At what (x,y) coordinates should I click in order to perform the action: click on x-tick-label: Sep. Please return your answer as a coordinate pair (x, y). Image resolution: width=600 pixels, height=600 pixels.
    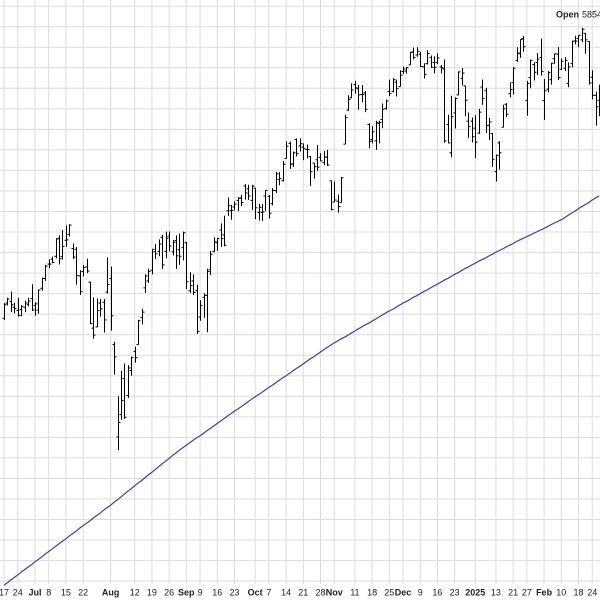
    Looking at the image, I should click on (186, 592).